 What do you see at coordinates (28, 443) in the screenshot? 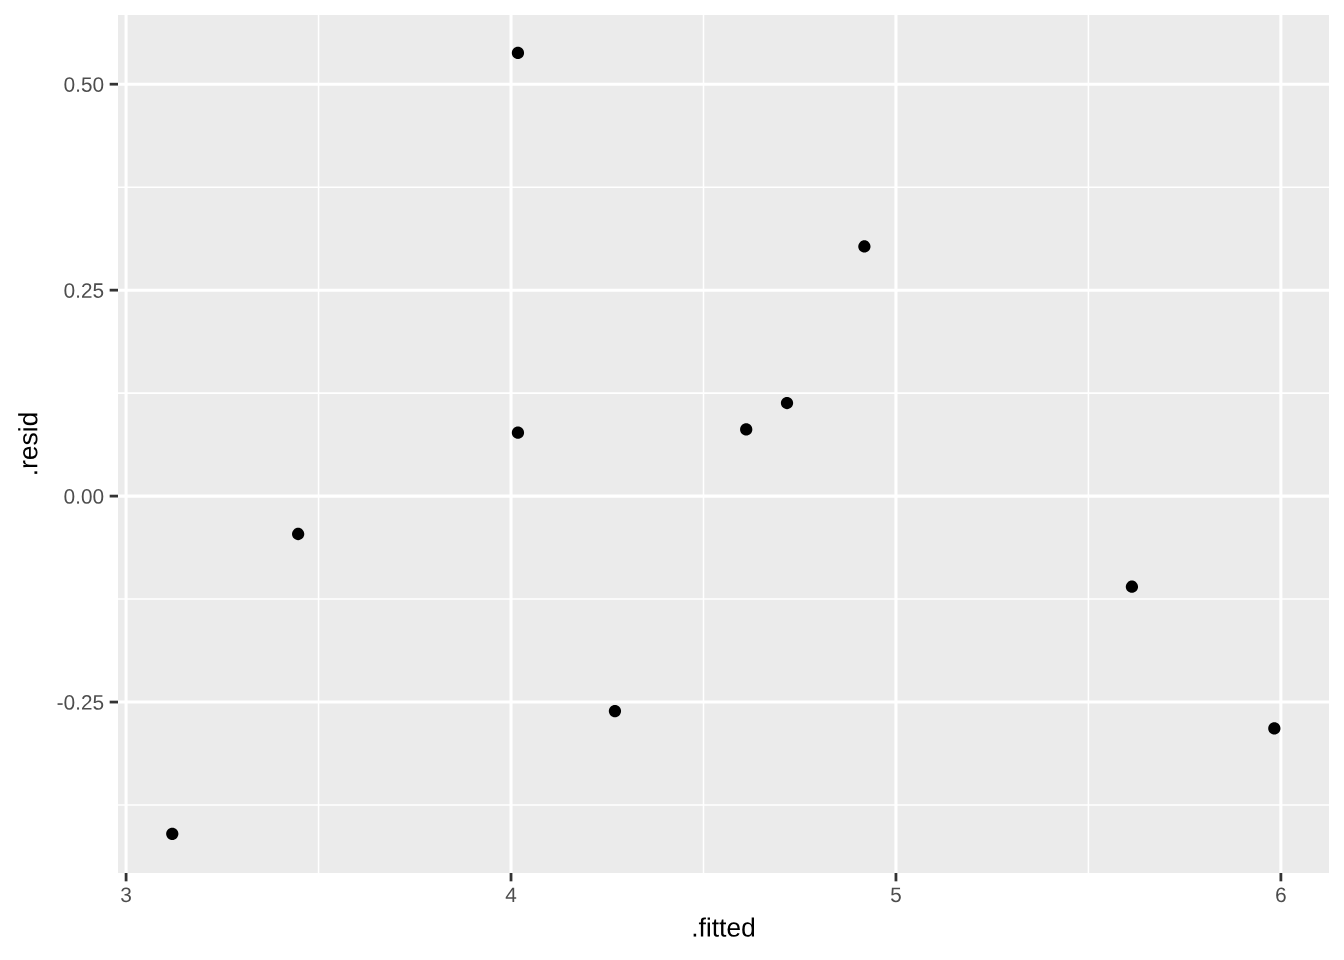
I see `y-axis-title: .resid` at bounding box center [28, 443].